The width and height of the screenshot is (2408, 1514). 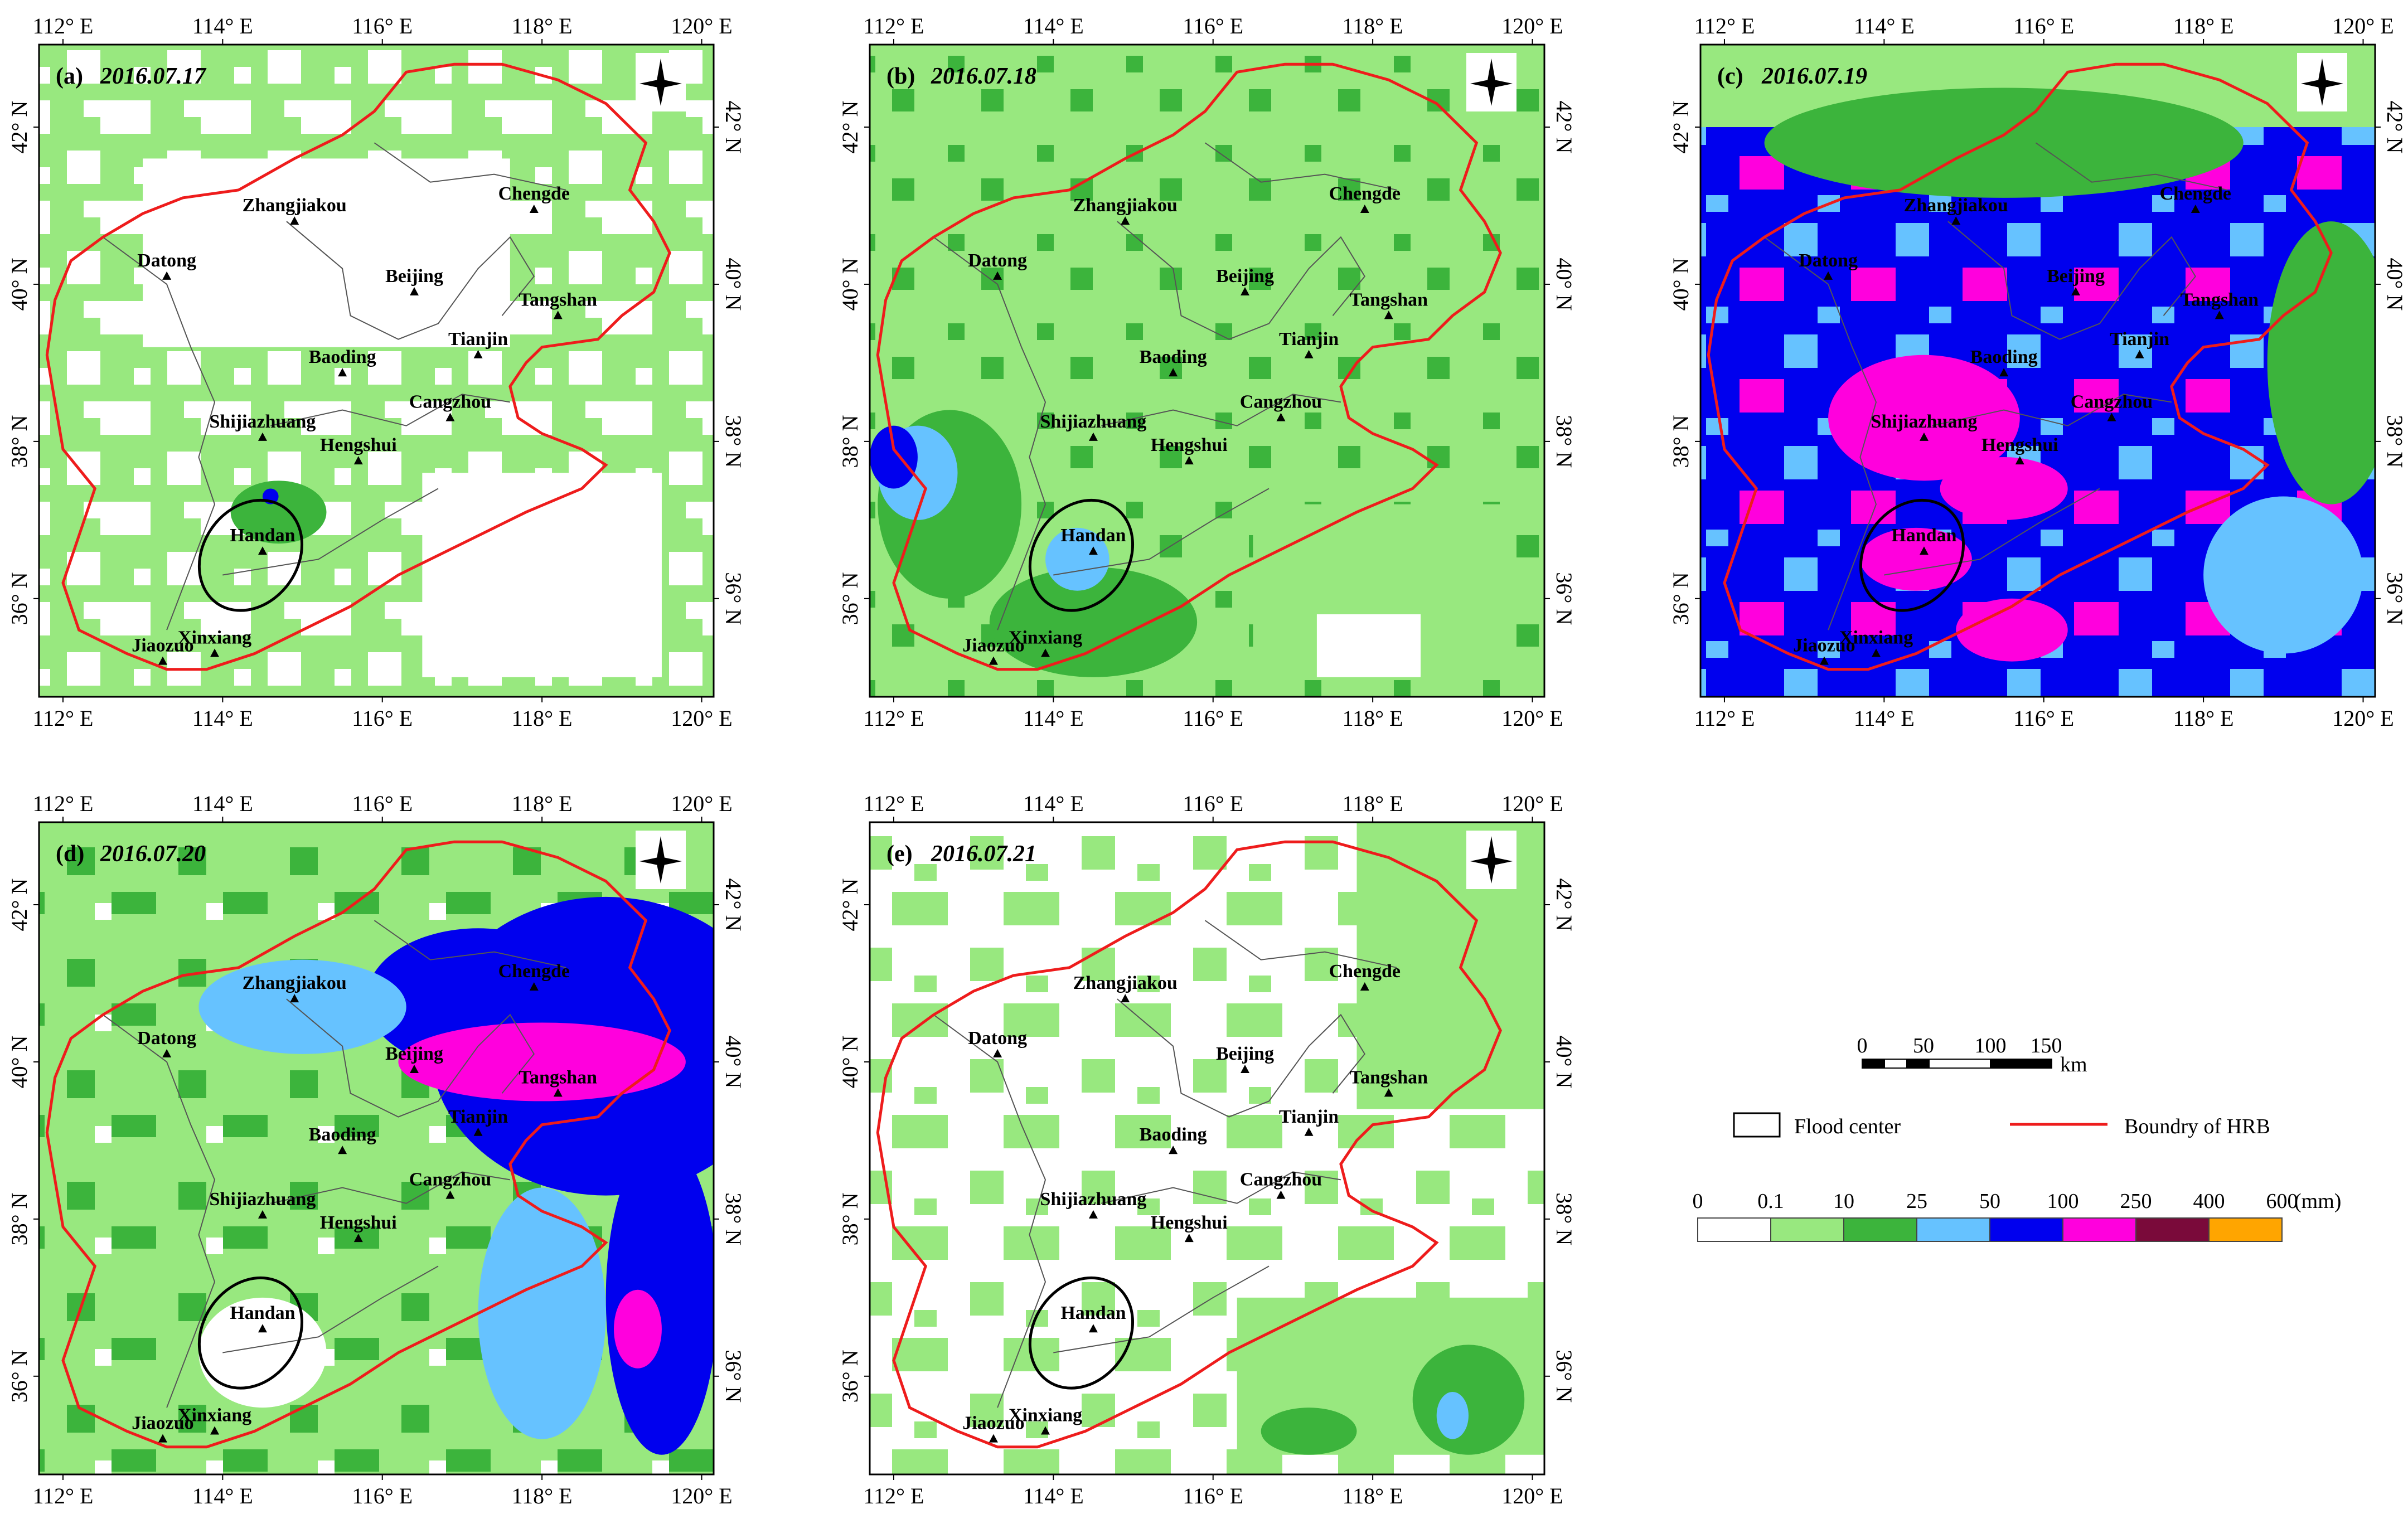 I want to click on map-frame, so click(x=376, y=1148).